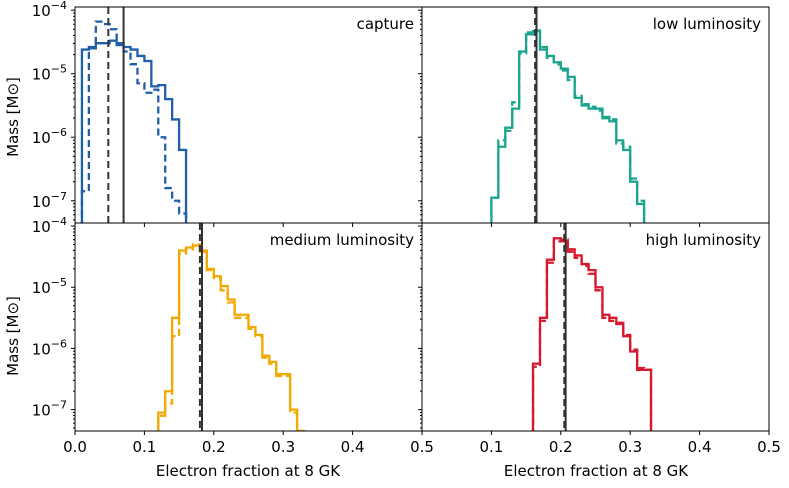  I want to click on panel-title: capture, so click(385, 24).